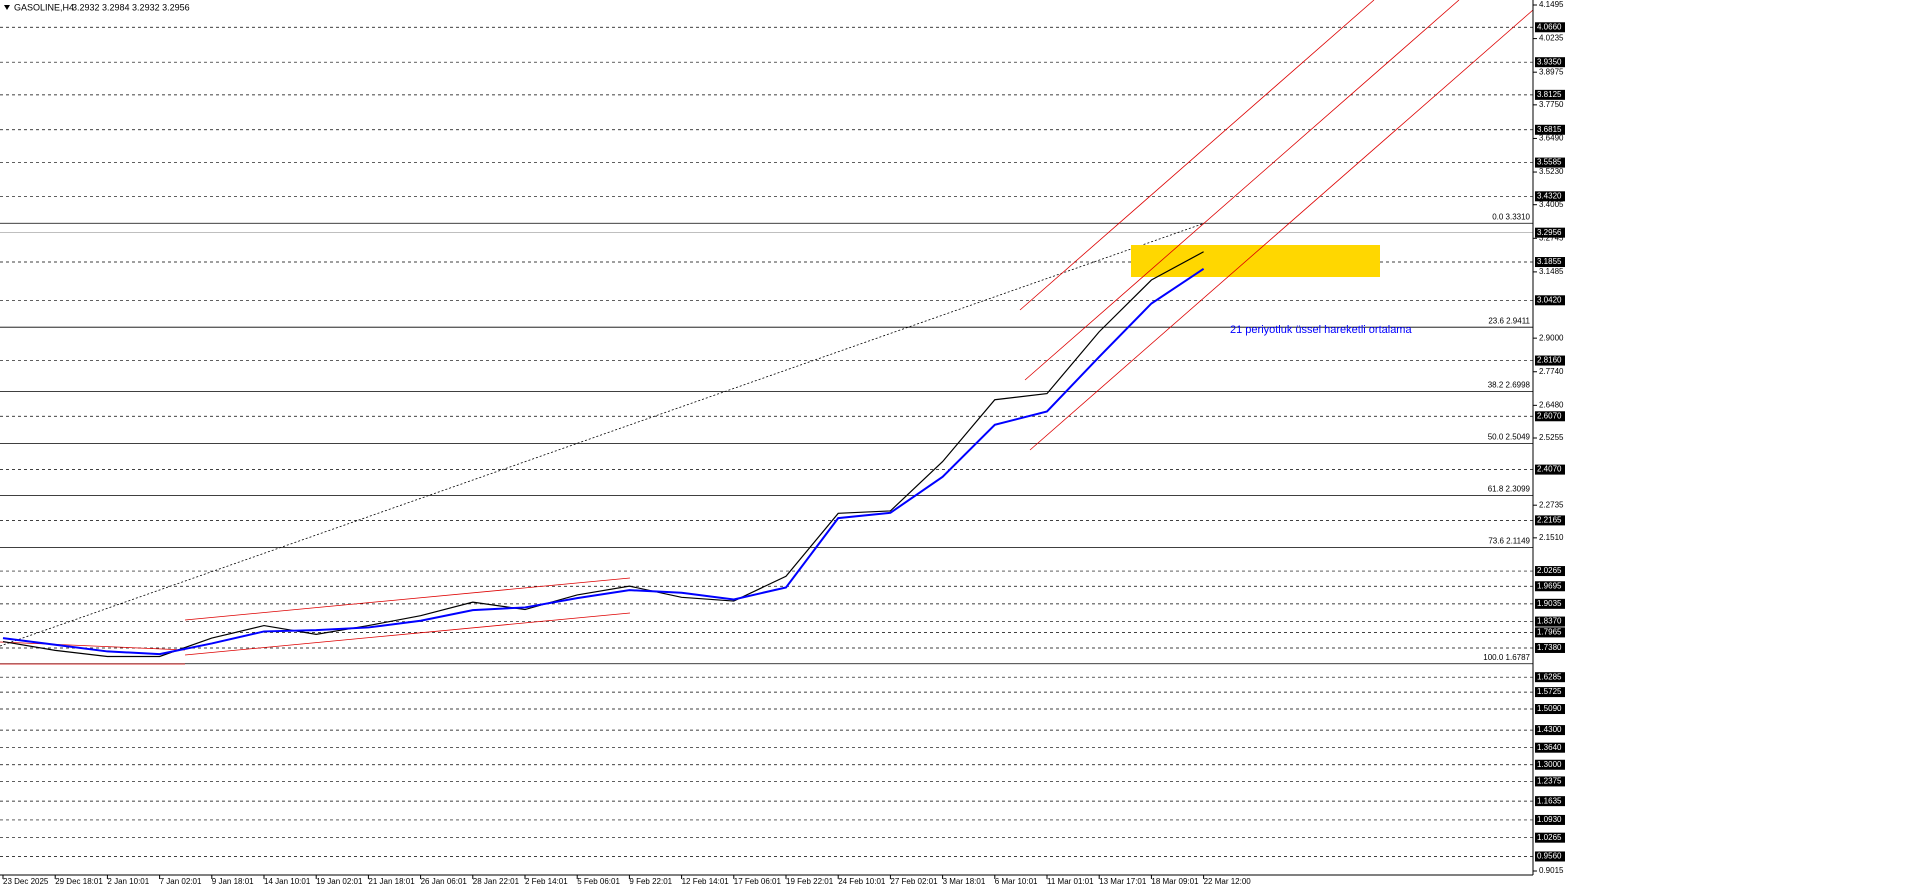  I want to click on level-label: 3.9350, so click(1549, 61).